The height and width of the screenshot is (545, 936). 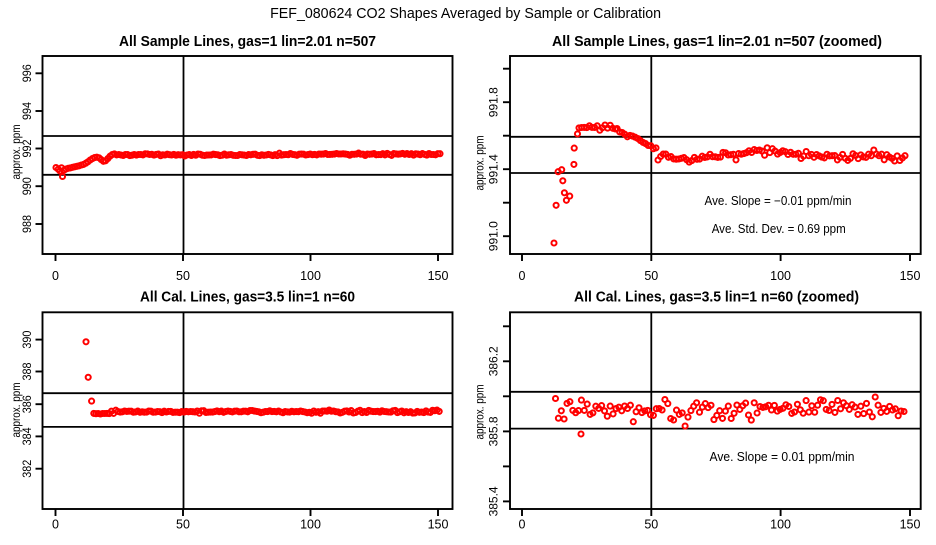 What do you see at coordinates (27, 148) in the screenshot?
I see `svg-text: 992` at bounding box center [27, 148].